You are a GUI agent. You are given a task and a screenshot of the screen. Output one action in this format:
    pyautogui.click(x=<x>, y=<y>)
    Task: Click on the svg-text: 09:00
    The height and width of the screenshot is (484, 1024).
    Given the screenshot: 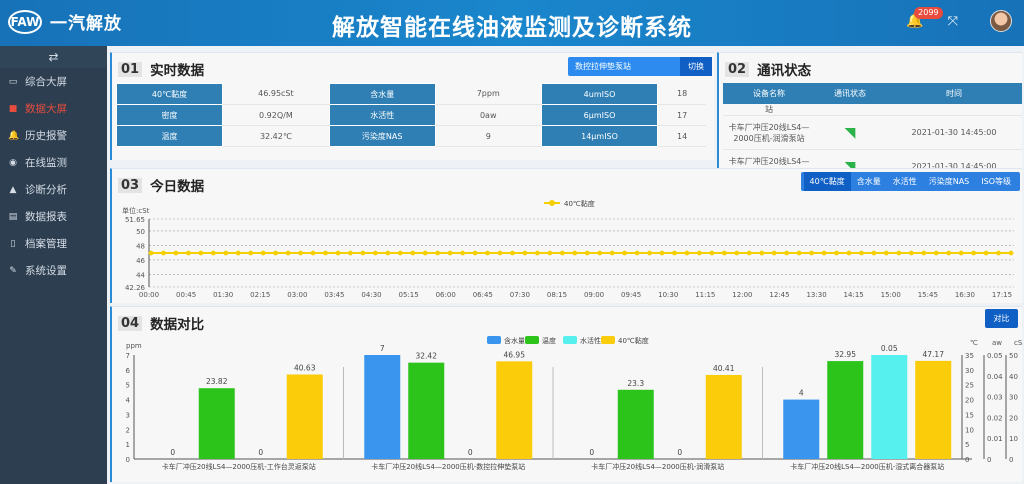 What is the action you would take?
    pyautogui.click(x=594, y=295)
    